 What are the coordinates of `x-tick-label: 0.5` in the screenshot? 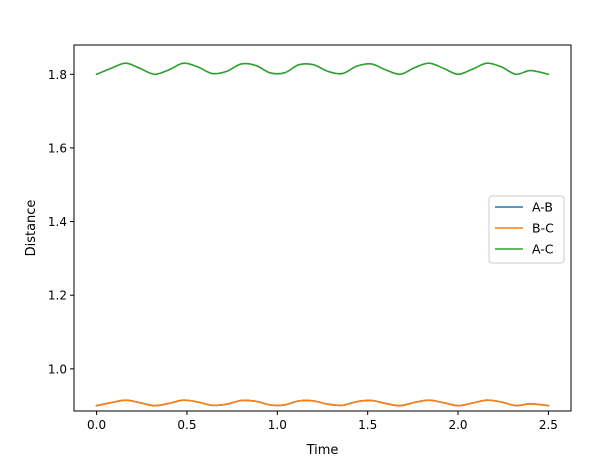 It's located at (186, 425).